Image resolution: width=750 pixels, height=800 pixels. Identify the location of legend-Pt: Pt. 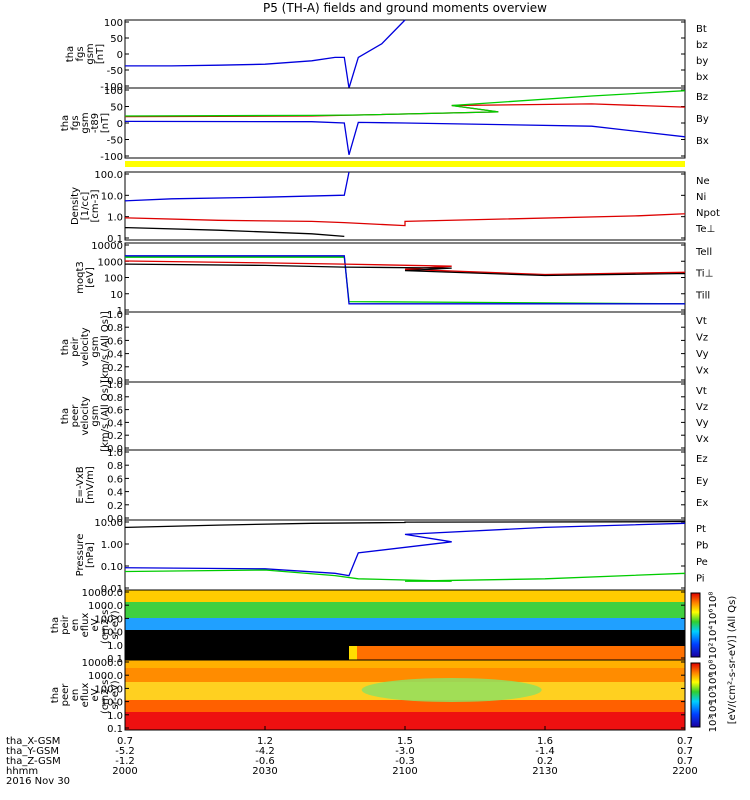
(701, 529).